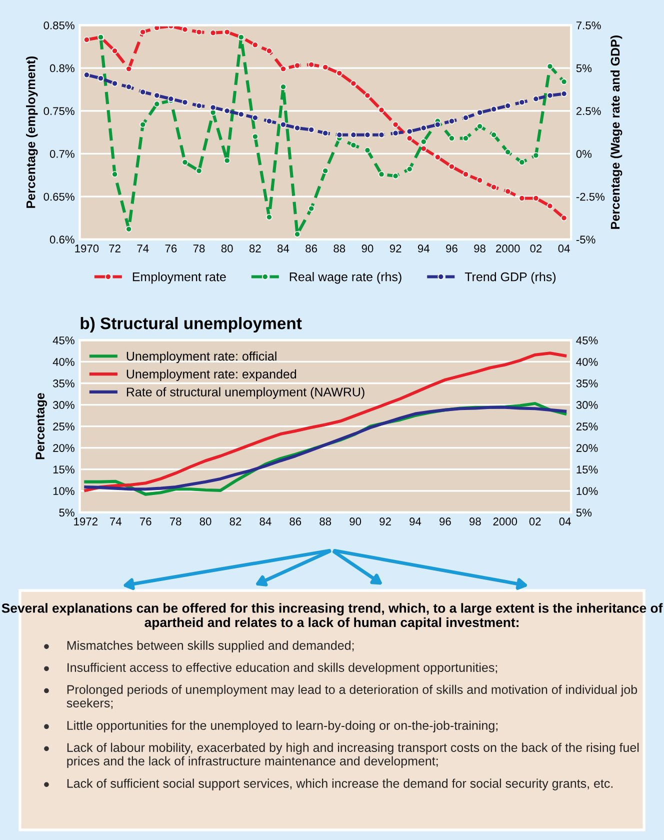 The image size is (664, 840). I want to click on y2-tick-label: 45%, so click(587, 340).